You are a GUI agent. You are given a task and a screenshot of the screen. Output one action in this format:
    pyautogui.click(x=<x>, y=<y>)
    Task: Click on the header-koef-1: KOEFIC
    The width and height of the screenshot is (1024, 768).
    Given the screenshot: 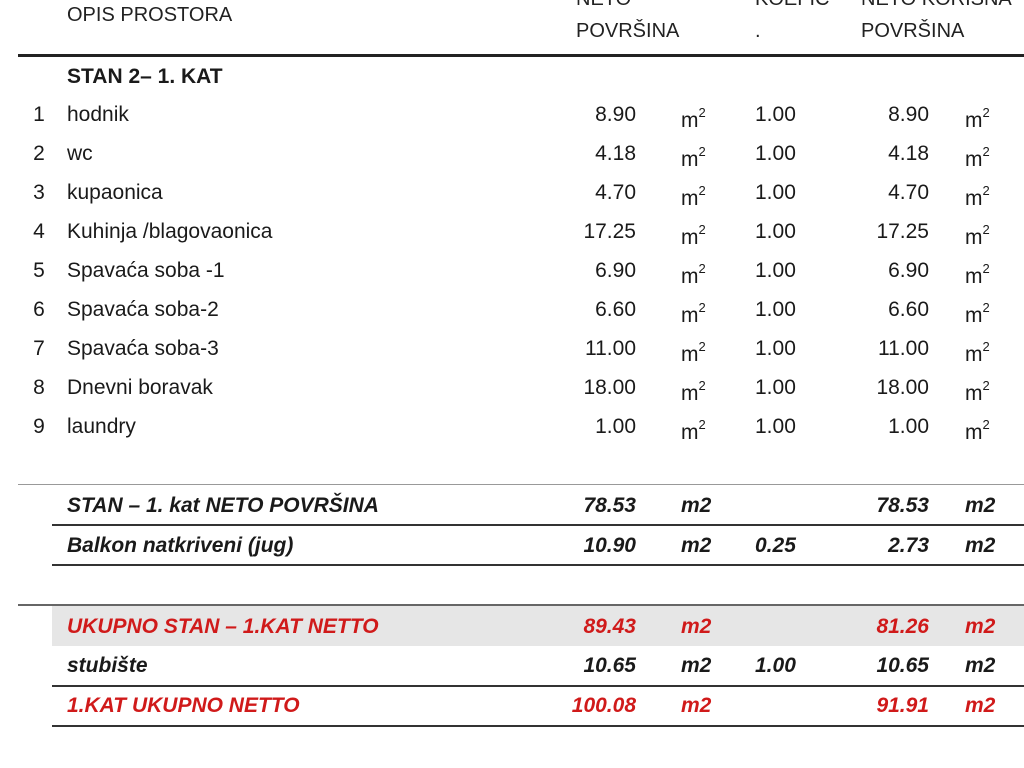 What is the action you would take?
    pyautogui.click(x=792, y=5)
    